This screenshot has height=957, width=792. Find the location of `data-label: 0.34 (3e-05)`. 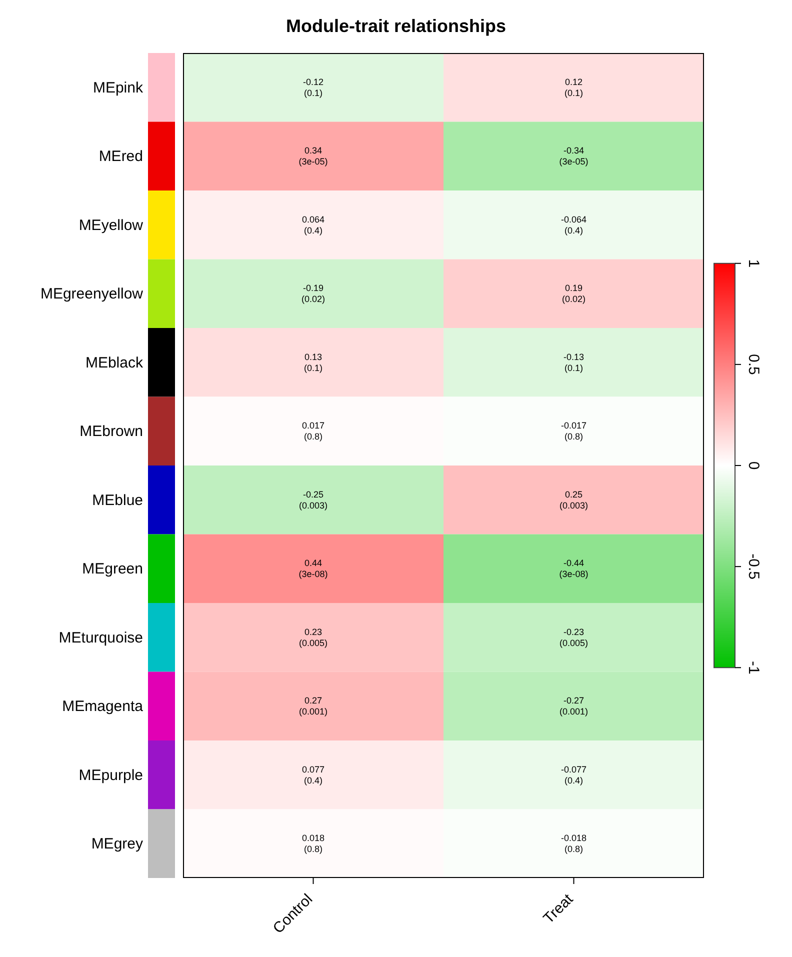

data-label: 0.34 (3e-05) is located at coordinates (313, 156).